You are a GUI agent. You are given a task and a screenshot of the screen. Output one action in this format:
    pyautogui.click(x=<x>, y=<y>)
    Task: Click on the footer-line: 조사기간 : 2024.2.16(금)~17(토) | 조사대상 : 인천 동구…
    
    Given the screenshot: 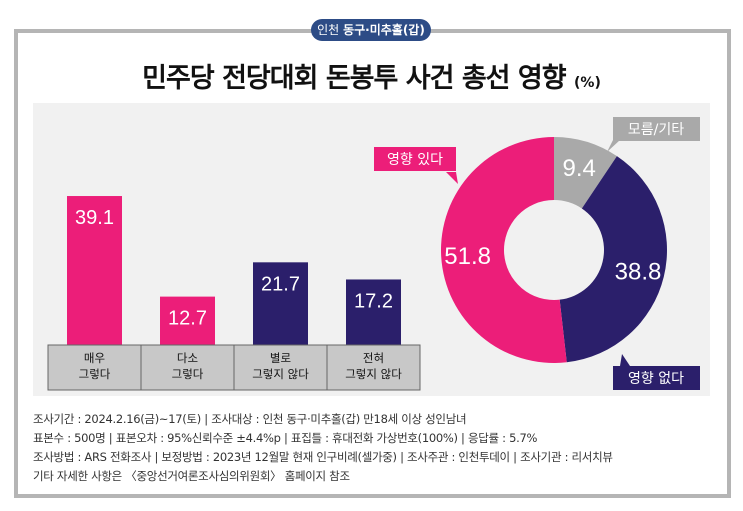 What is the action you would take?
    pyautogui.click(x=250, y=419)
    